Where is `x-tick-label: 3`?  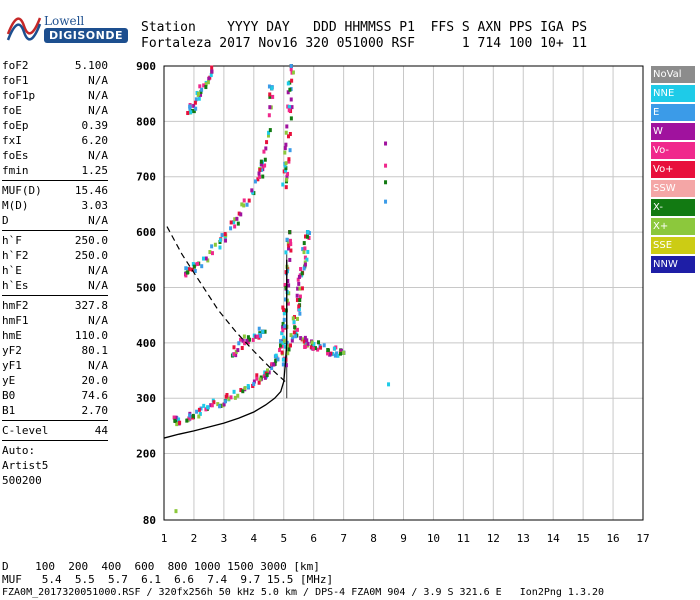 x-tick-label: 3 is located at coordinates (224, 538).